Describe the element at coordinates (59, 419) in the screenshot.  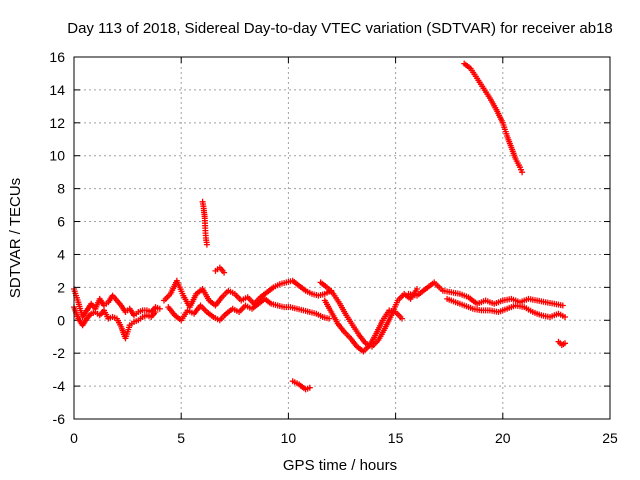
I see `y-tick-label: -6` at that location.